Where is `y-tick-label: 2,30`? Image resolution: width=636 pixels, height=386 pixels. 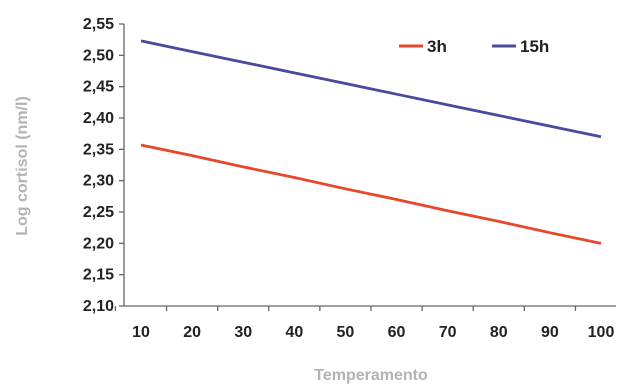
y-tick-label: 2,30 is located at coordinates (98, 181).